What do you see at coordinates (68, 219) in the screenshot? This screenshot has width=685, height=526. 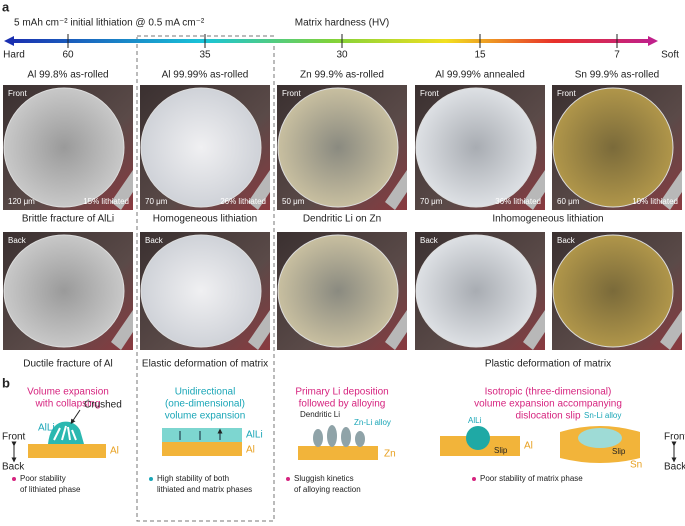 I see `caption: Brittle fracture of AlLi` at bounding box center [68, 219].